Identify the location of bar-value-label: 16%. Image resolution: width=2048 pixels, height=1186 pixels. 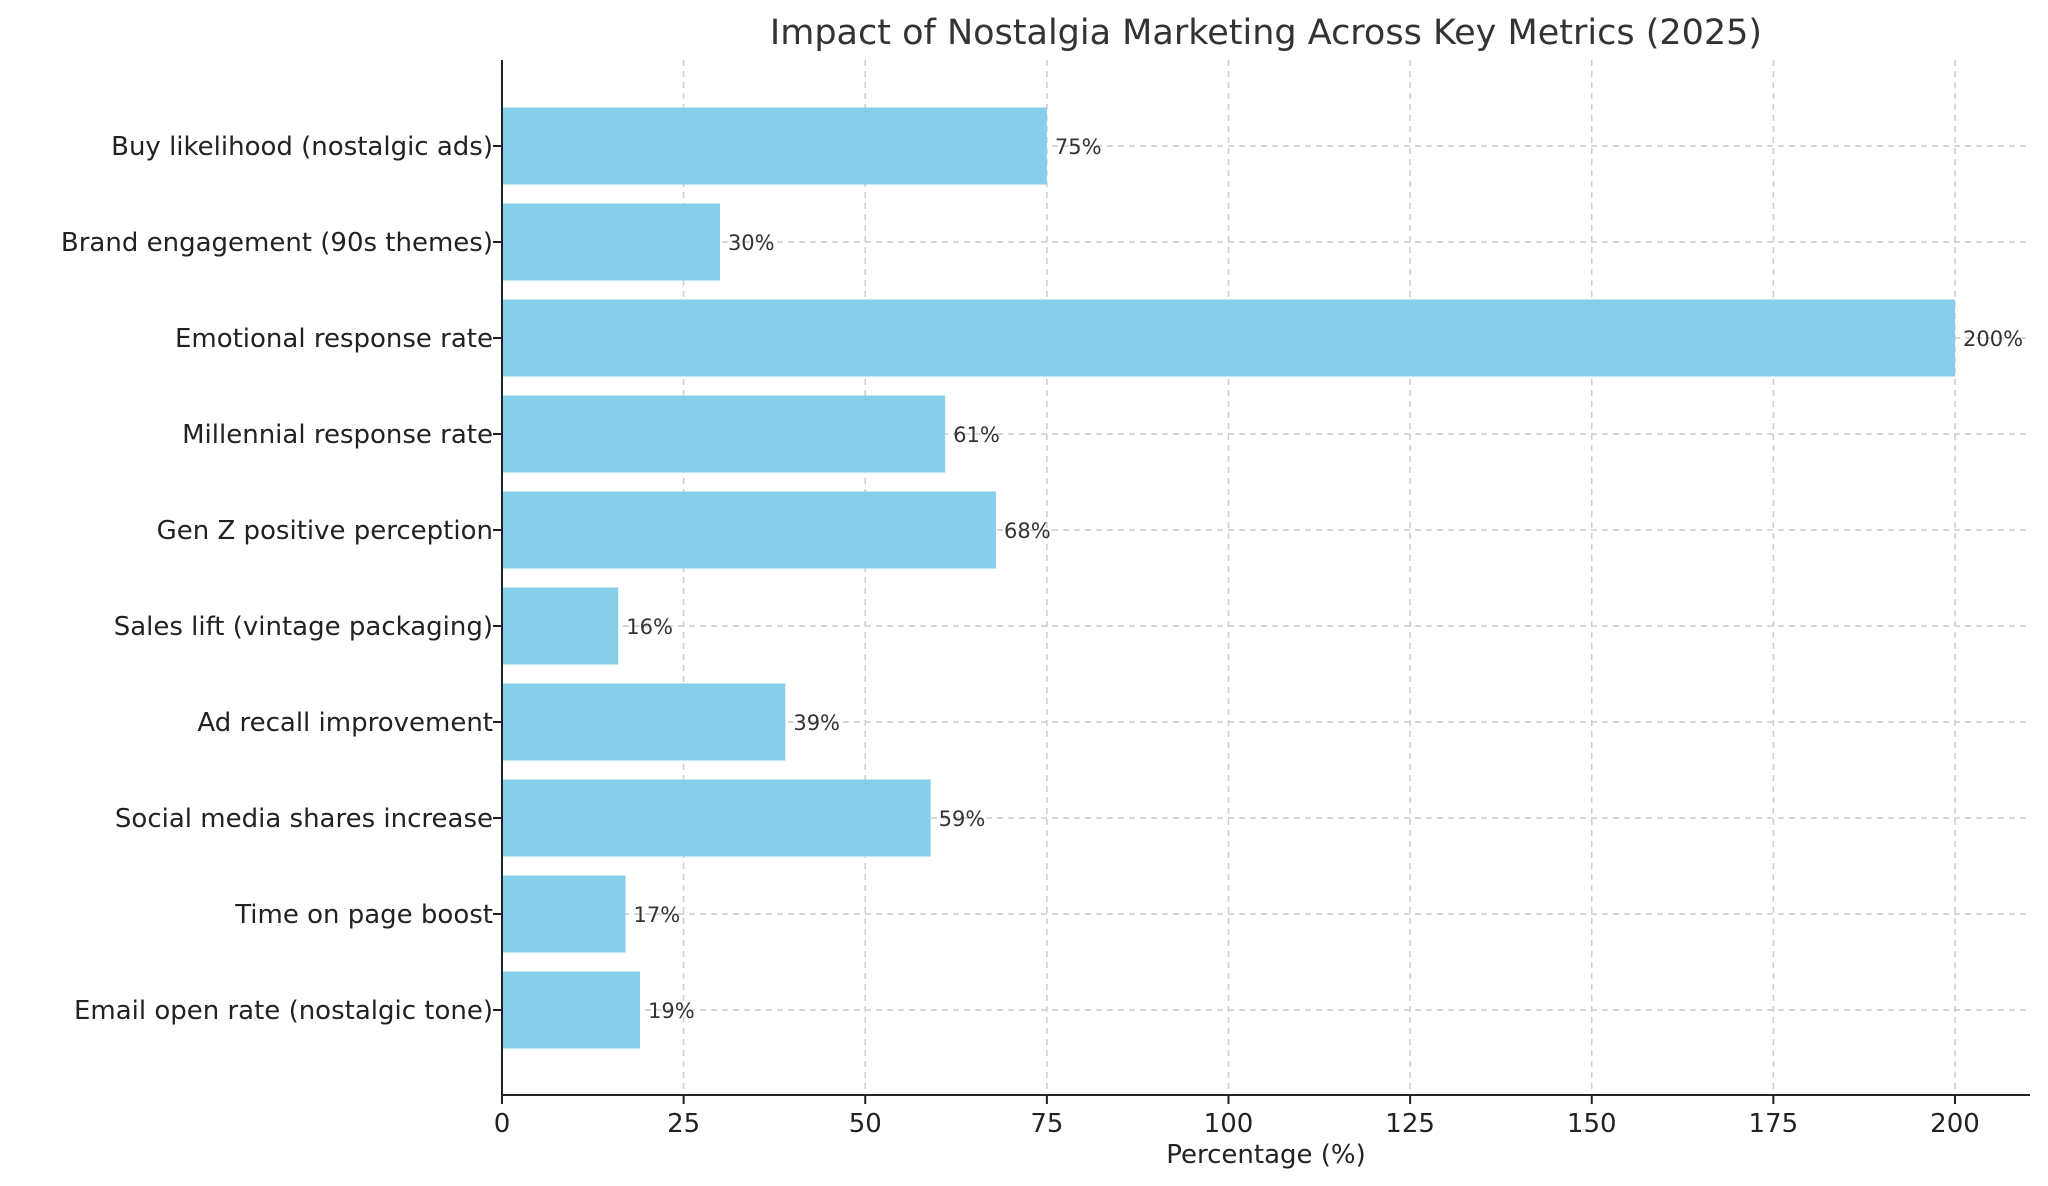
(649, 627).